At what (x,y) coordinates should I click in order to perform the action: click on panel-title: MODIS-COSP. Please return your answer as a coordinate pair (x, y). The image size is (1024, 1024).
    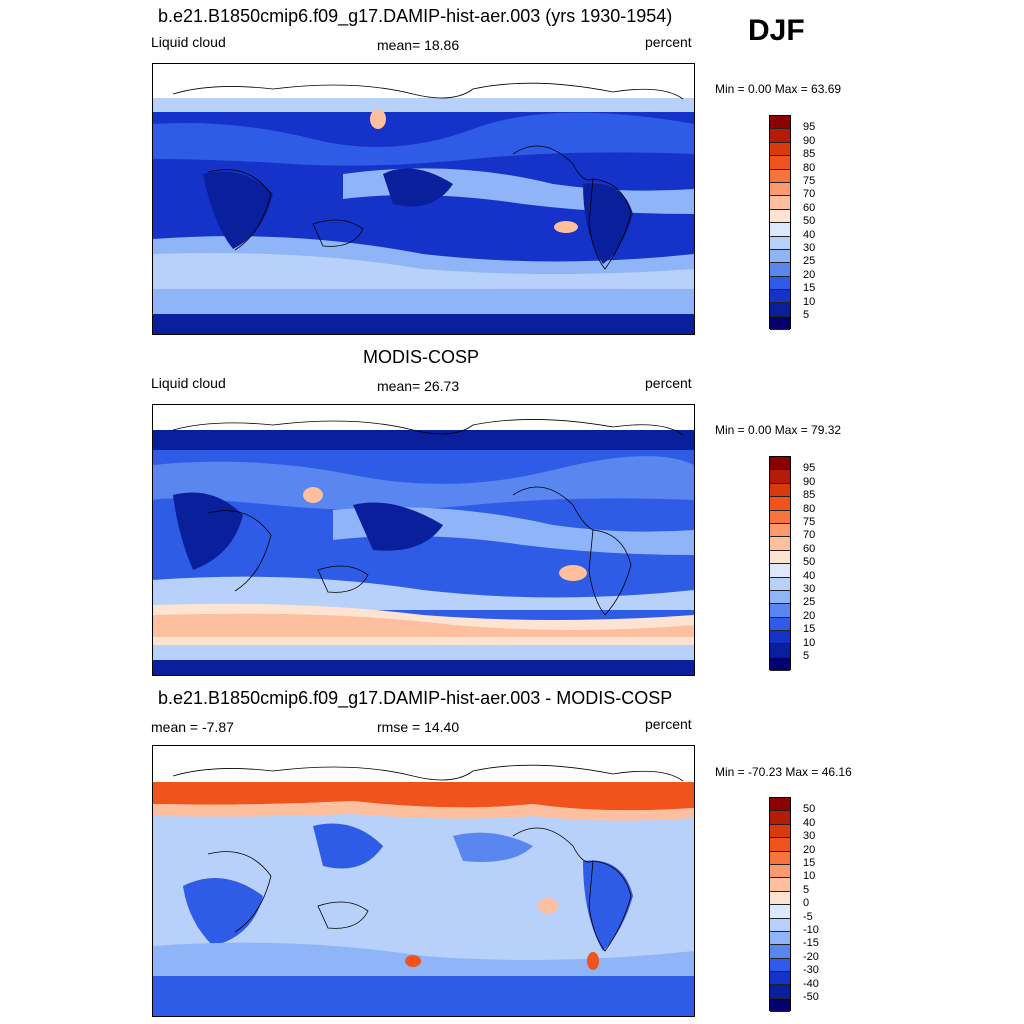
    Looking at the image, I should click on (421, 357).